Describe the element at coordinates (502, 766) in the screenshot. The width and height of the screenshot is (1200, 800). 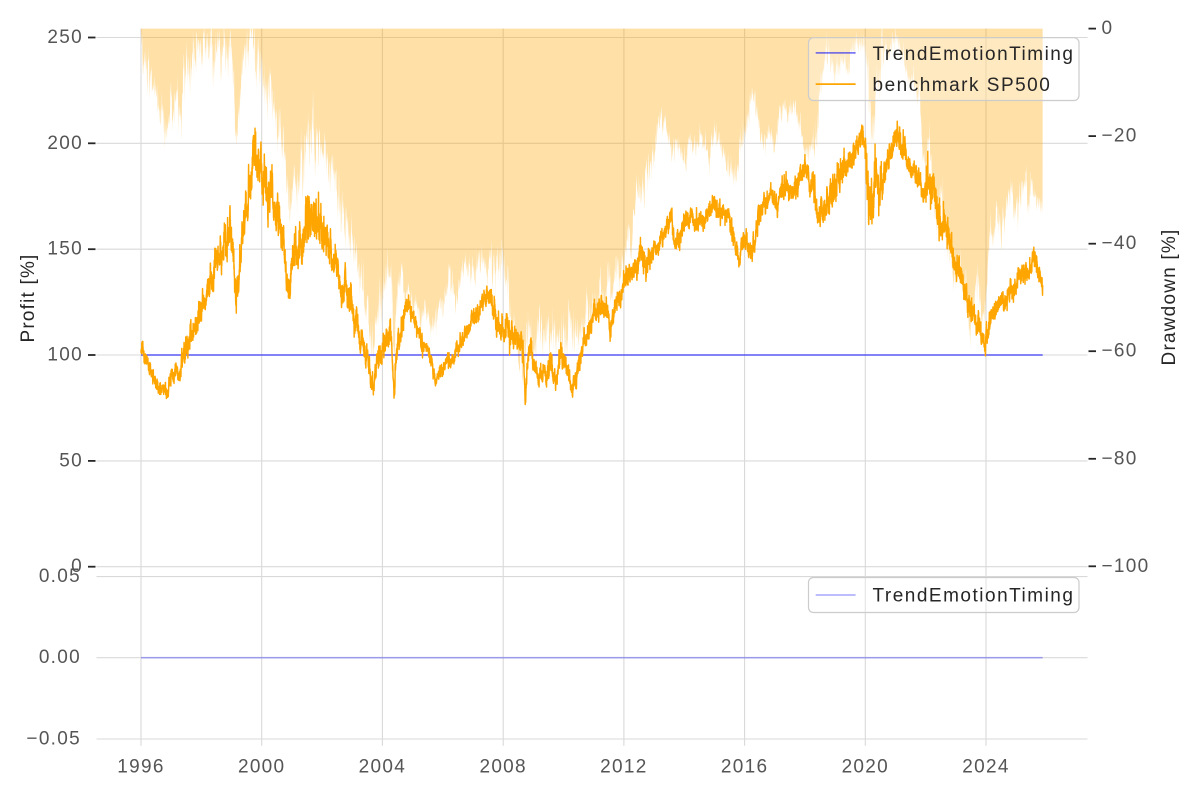
I see `svg-text: 2008` at that location.